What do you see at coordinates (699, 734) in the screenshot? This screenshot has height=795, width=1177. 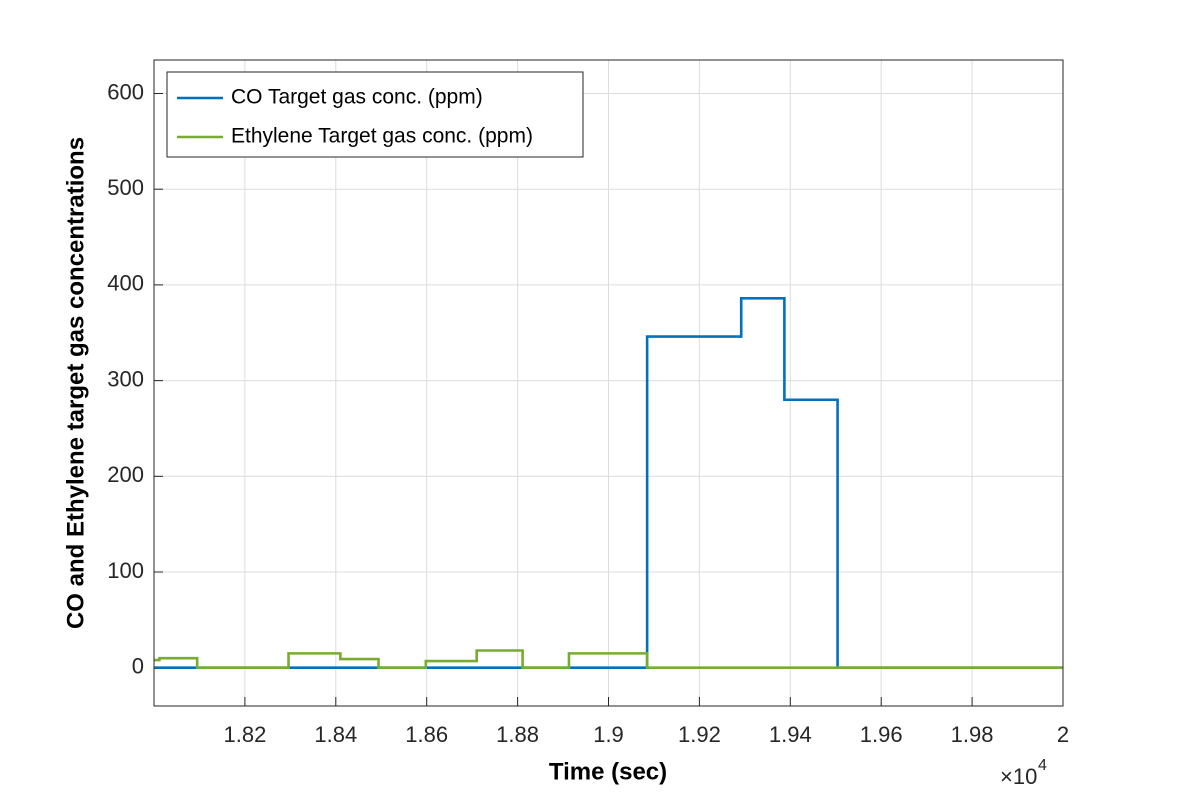 I see `x-tick-label: 1.92` at bounding box center [699, 734].